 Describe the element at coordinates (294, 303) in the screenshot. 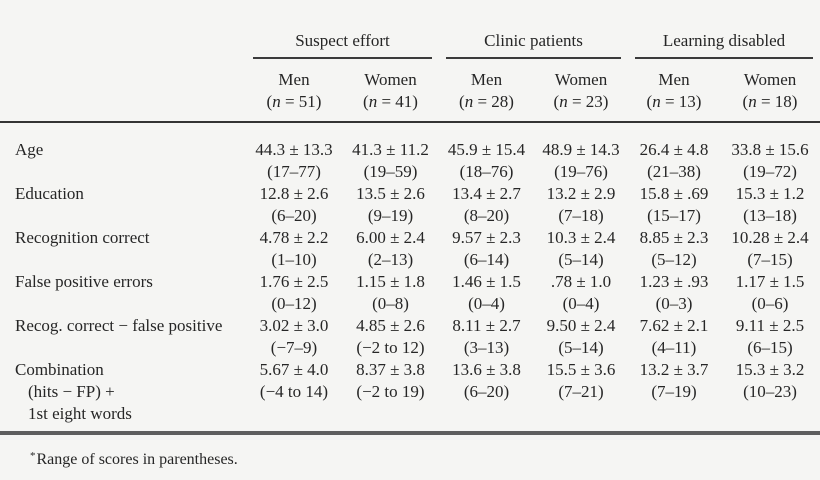

I see `range: (0–12)` at that location.